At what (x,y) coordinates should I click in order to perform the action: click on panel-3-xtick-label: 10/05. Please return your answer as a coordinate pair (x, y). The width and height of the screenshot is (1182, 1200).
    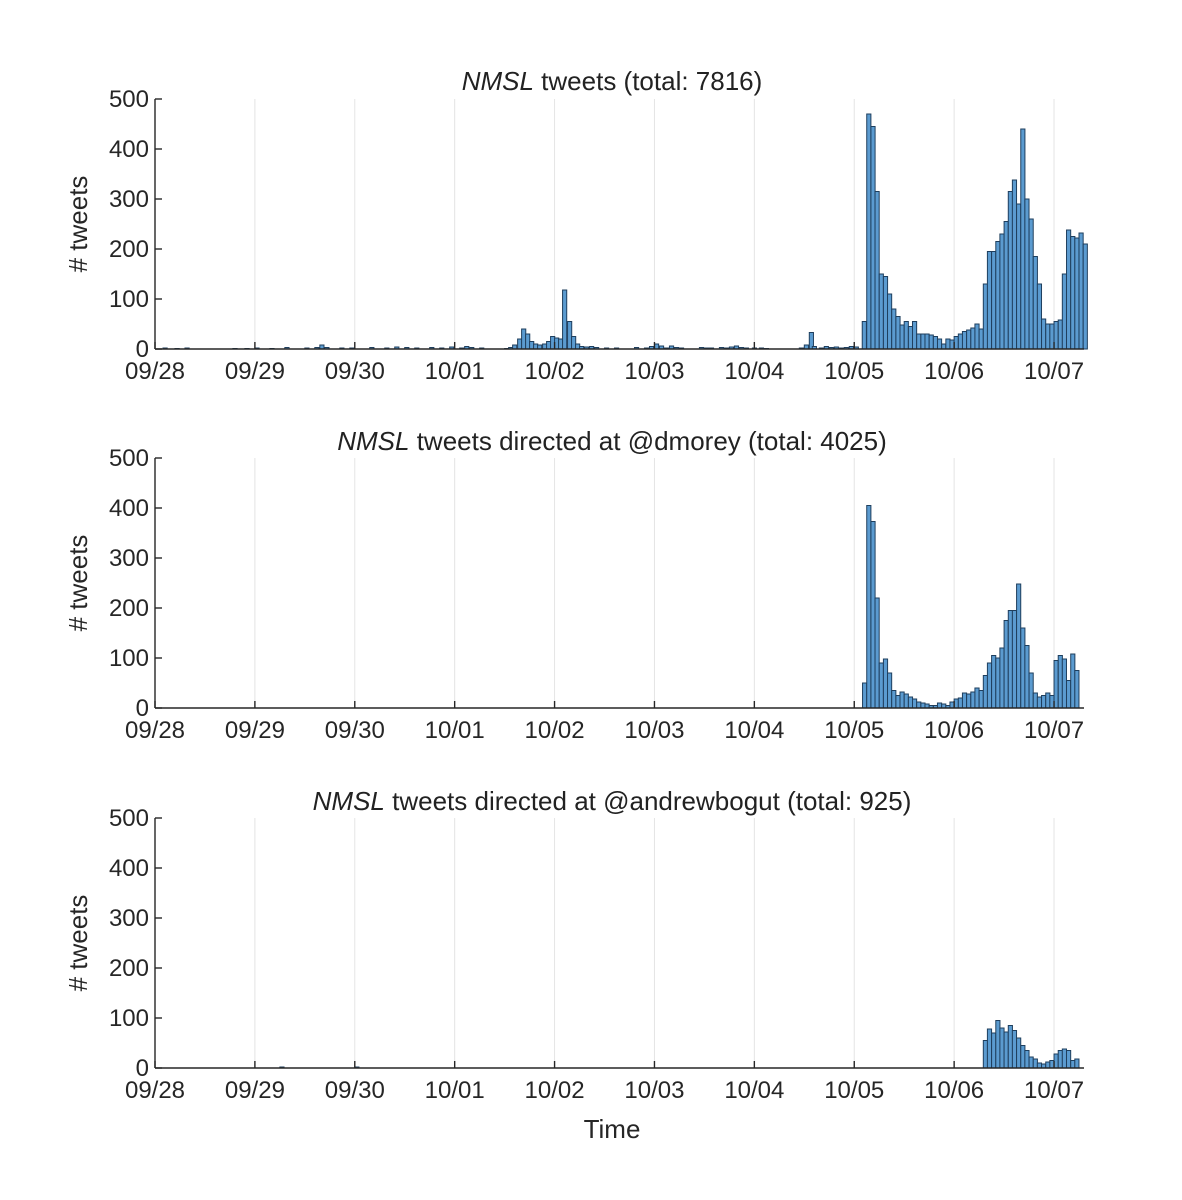
    Looking at the image, I should click on (854, 1090).